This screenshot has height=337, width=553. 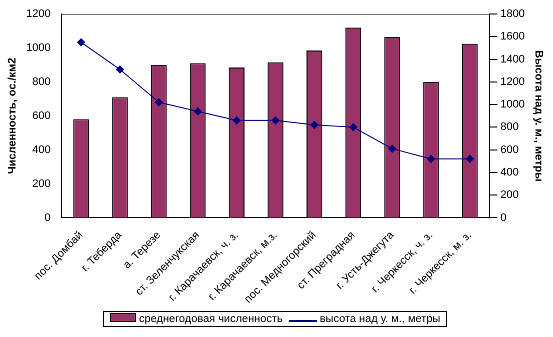 What do you see at coordinates (503, 218) in the screenshot?
I see `y2-tick-label: 0` at bounding box center [503, 218].